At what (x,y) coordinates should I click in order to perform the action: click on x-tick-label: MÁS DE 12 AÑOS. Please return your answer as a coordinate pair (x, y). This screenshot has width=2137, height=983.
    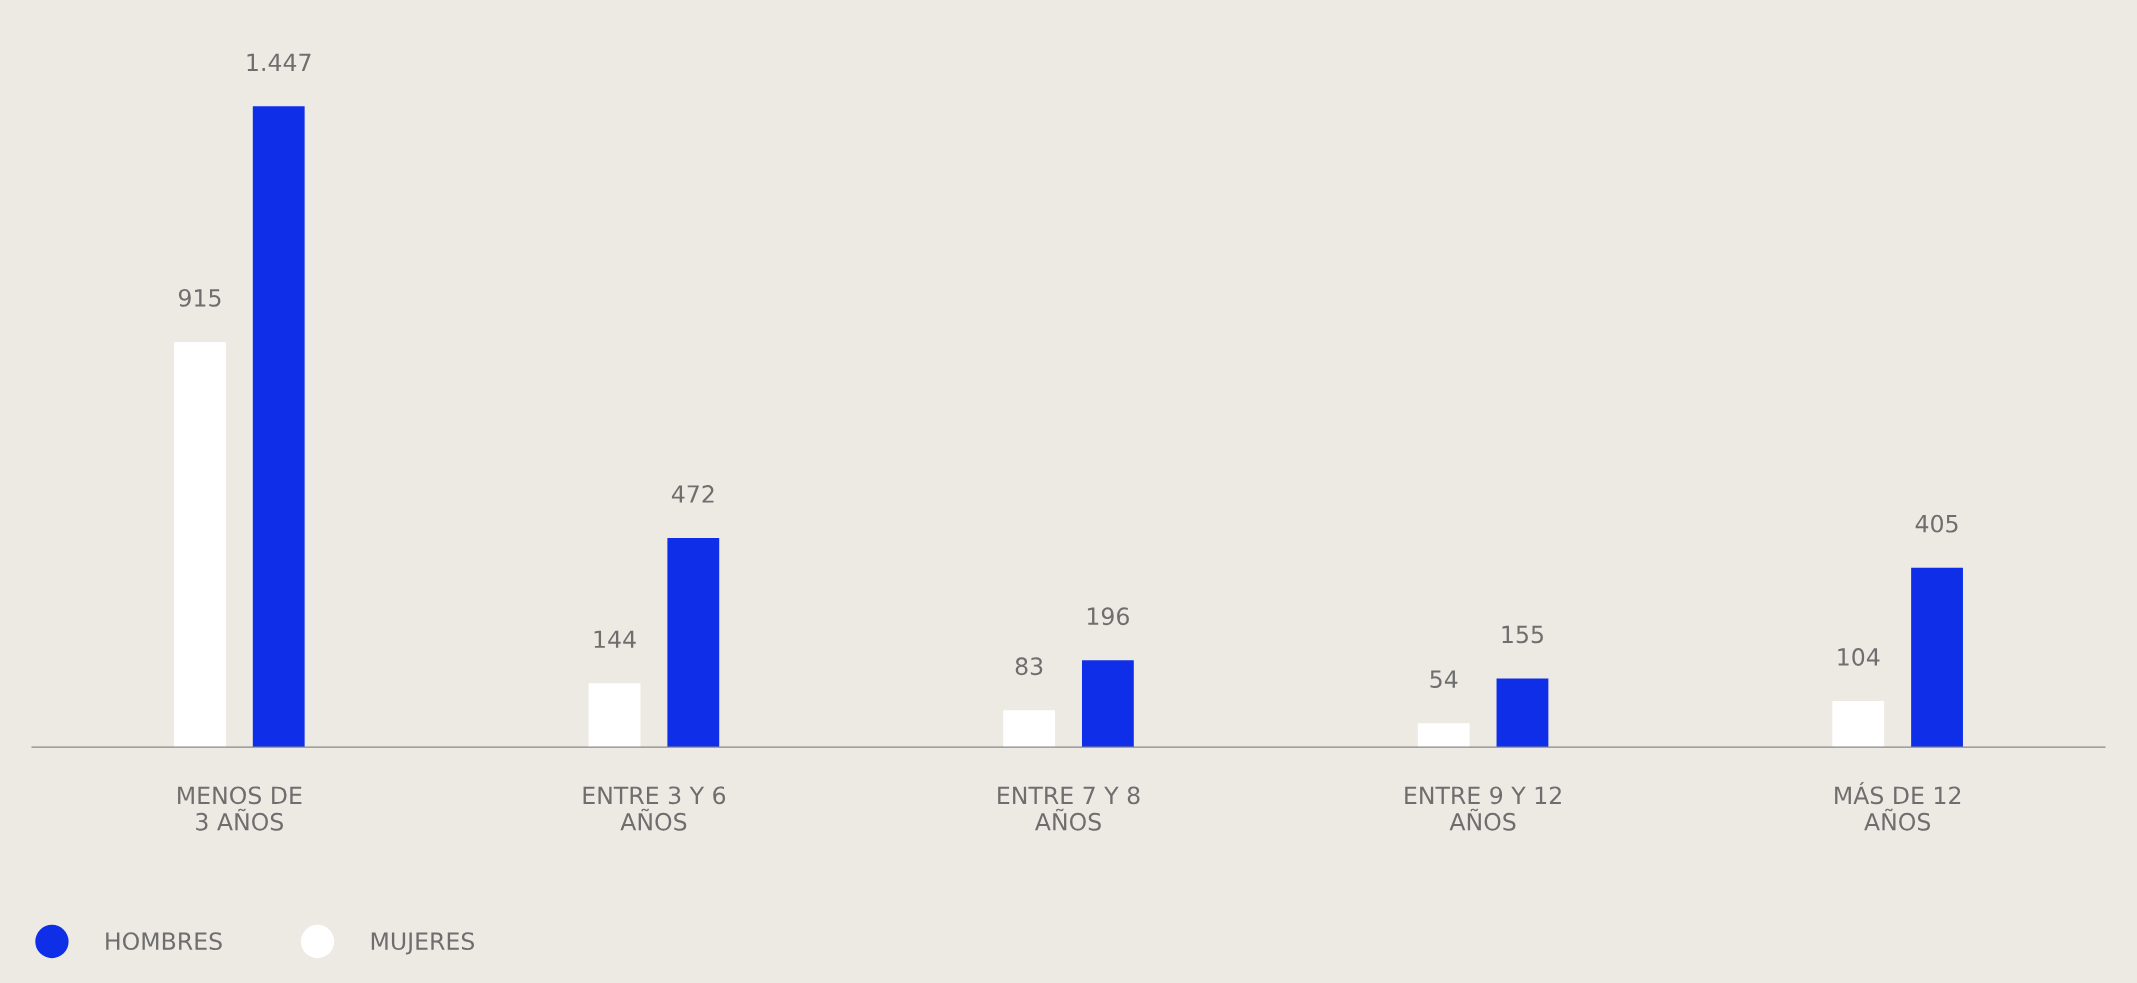
    Looking at the image, I should click on (1898, 806).